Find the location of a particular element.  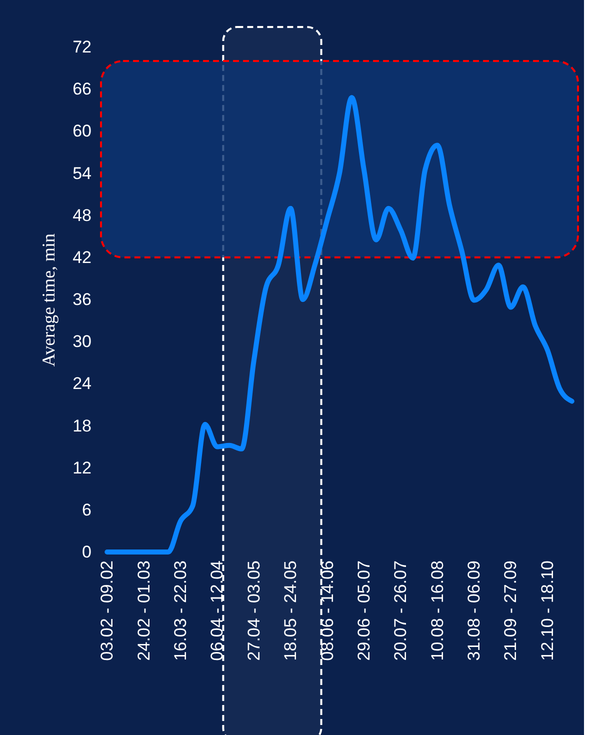

x-tick-label: 03.02 - 09.02 is located at coordinates (107, 610).